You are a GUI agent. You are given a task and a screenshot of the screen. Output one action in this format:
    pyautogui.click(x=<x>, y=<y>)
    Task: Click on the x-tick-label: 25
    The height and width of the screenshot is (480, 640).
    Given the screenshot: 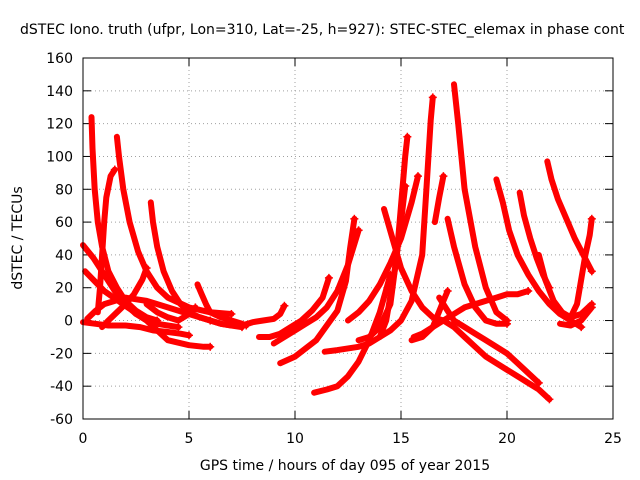 What is the action you would take?
    pyautogui.click(x=613, y=439)
    